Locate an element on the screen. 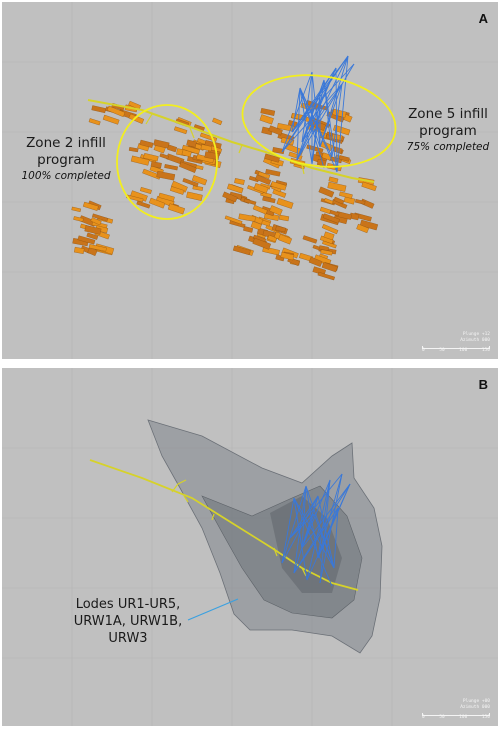 The image size is (501, 729). lodes-label-line3: URW3 is located at coordinates (128, 638).